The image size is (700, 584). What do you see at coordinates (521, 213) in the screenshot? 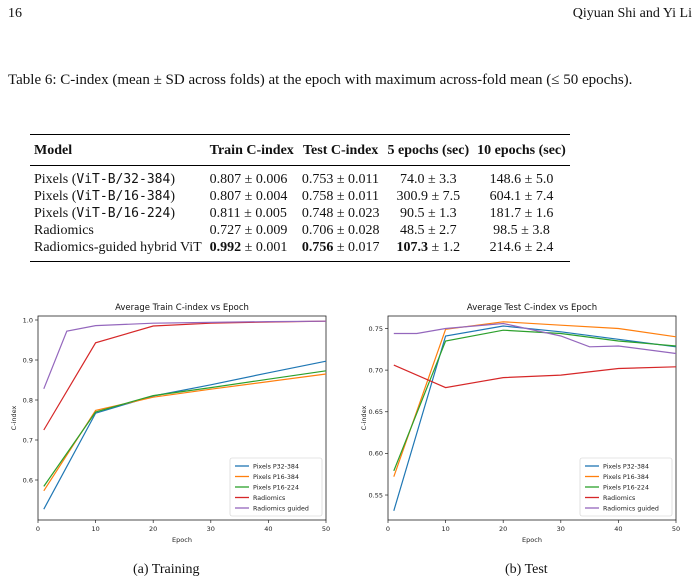
I see `cell-10epochs: 181.7 ± 1.6` at bounding box center [521, 213].